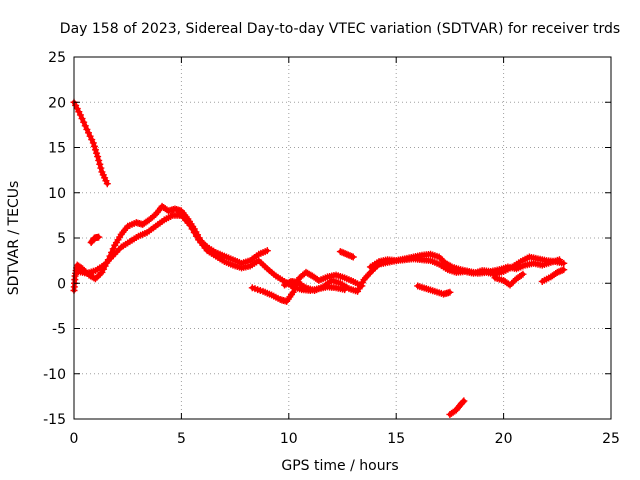  What do you see at coordinates (611, 439) in the screenshot?
I see `x-tick-label: 25` at bounding box center [611, 439].